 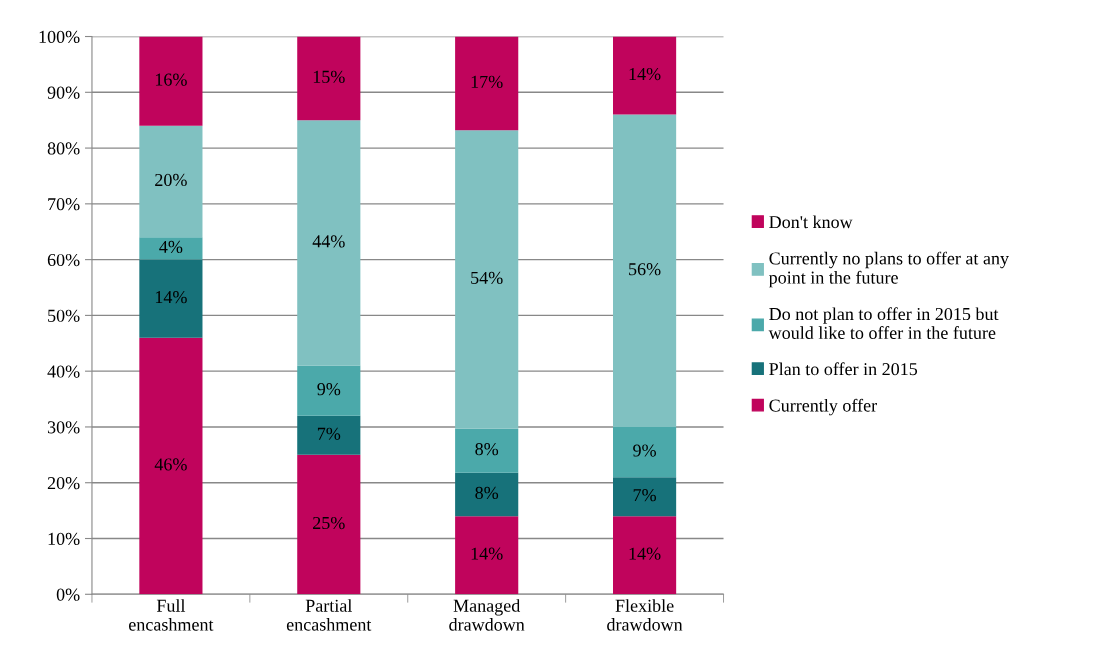 I want to click on y-tick-label: 50%, so click(x=64, y=315).